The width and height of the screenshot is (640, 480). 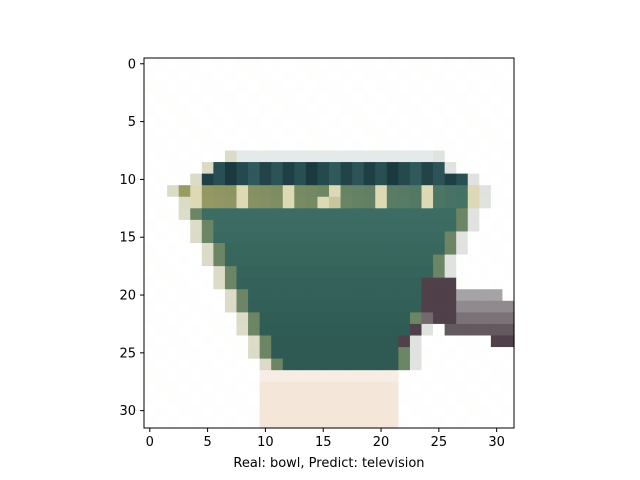 What do you see at coordinates (496, 442) in the screenshot?
I see `x-tick-label: 30` at bounding box center [496, 442].